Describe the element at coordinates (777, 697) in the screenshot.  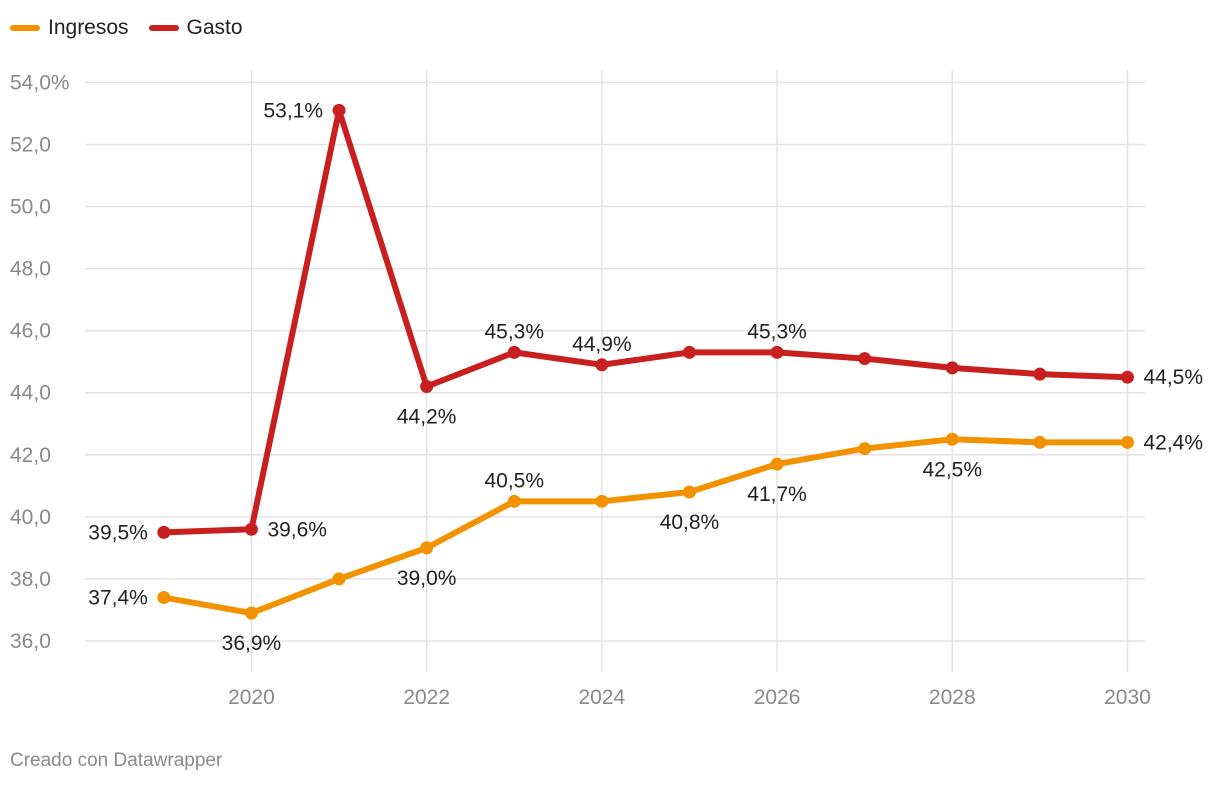
I see `x-tick-label: 2026` at that location.